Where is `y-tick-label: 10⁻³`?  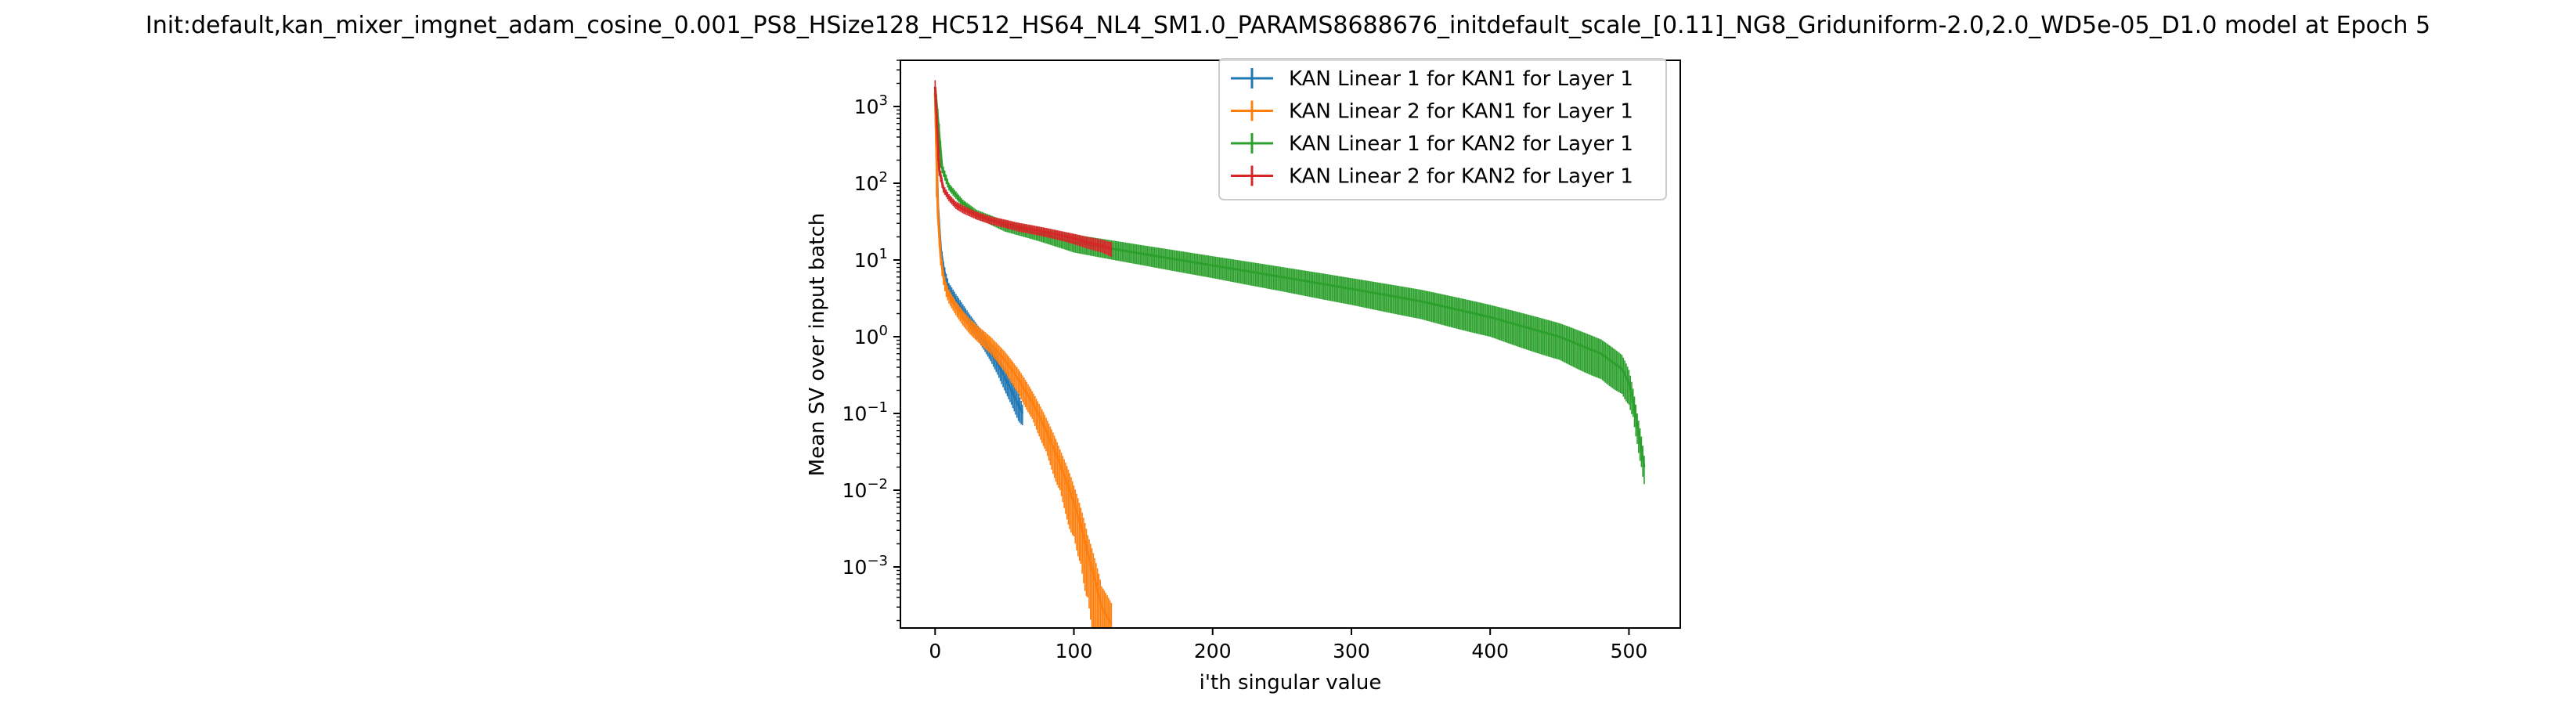 y-tick-label: 10⁻³ is located at coordinates (865, 566).